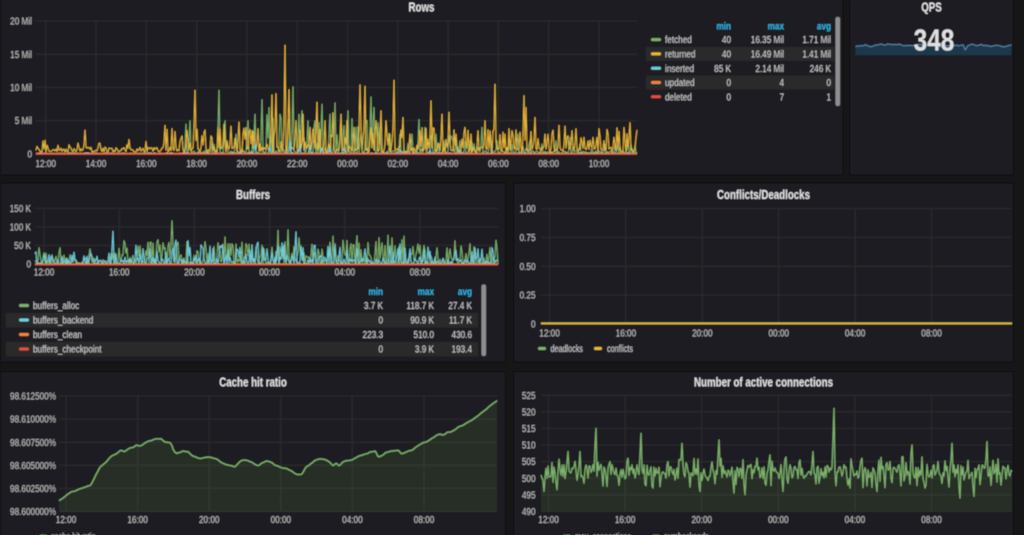 The height and width of the screenshot is (535, 1024). Describe the element at coordinates (529, 395) in the screenshot. I see `svg-text: 525` at that location.